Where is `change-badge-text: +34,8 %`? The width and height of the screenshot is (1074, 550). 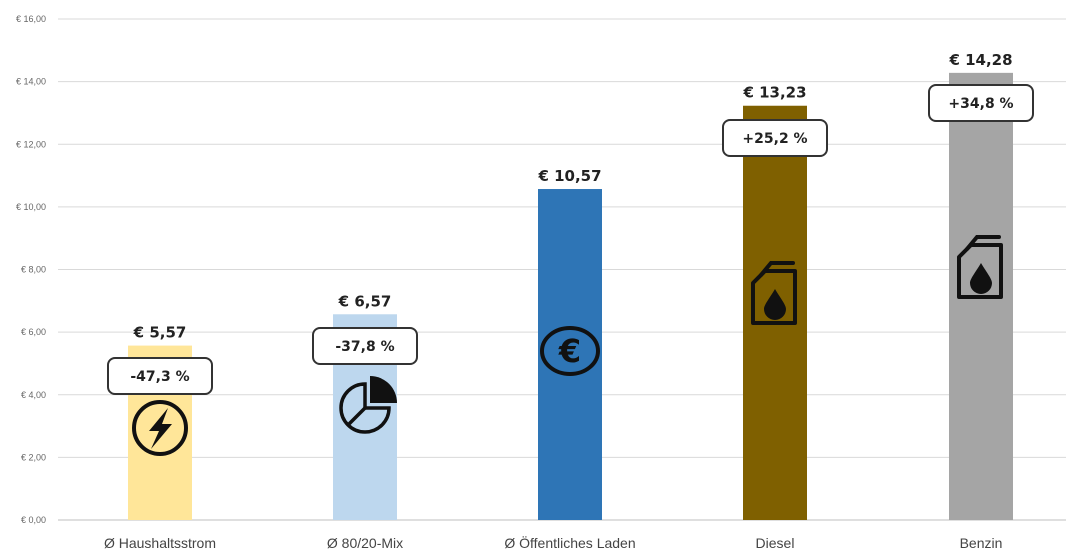 change-badge-text: +34,8 % is located at coordinates (980, 104).